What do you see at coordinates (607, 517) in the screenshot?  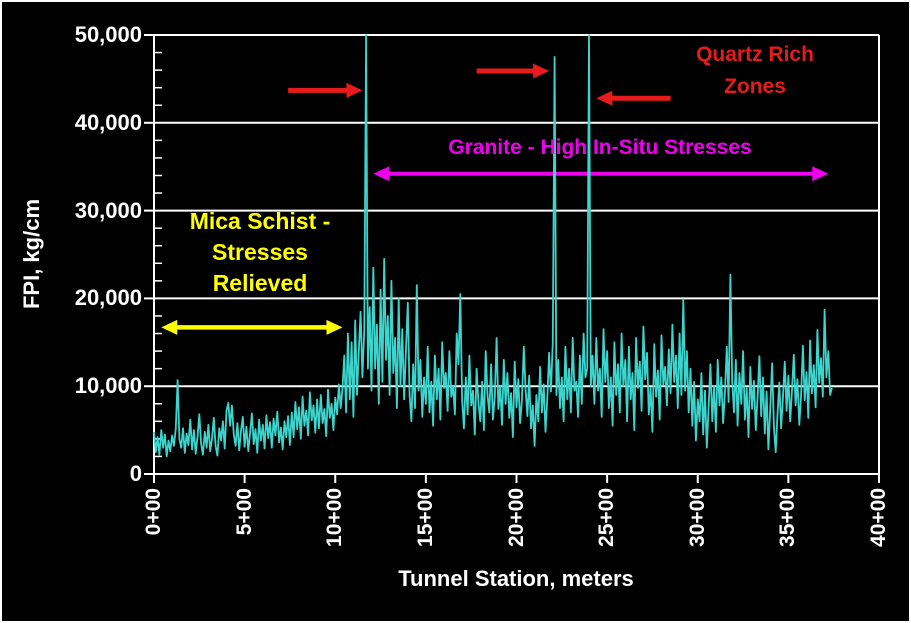 I see `x-tick-label-25+00: 25+00` at bounding box center [607, 517].